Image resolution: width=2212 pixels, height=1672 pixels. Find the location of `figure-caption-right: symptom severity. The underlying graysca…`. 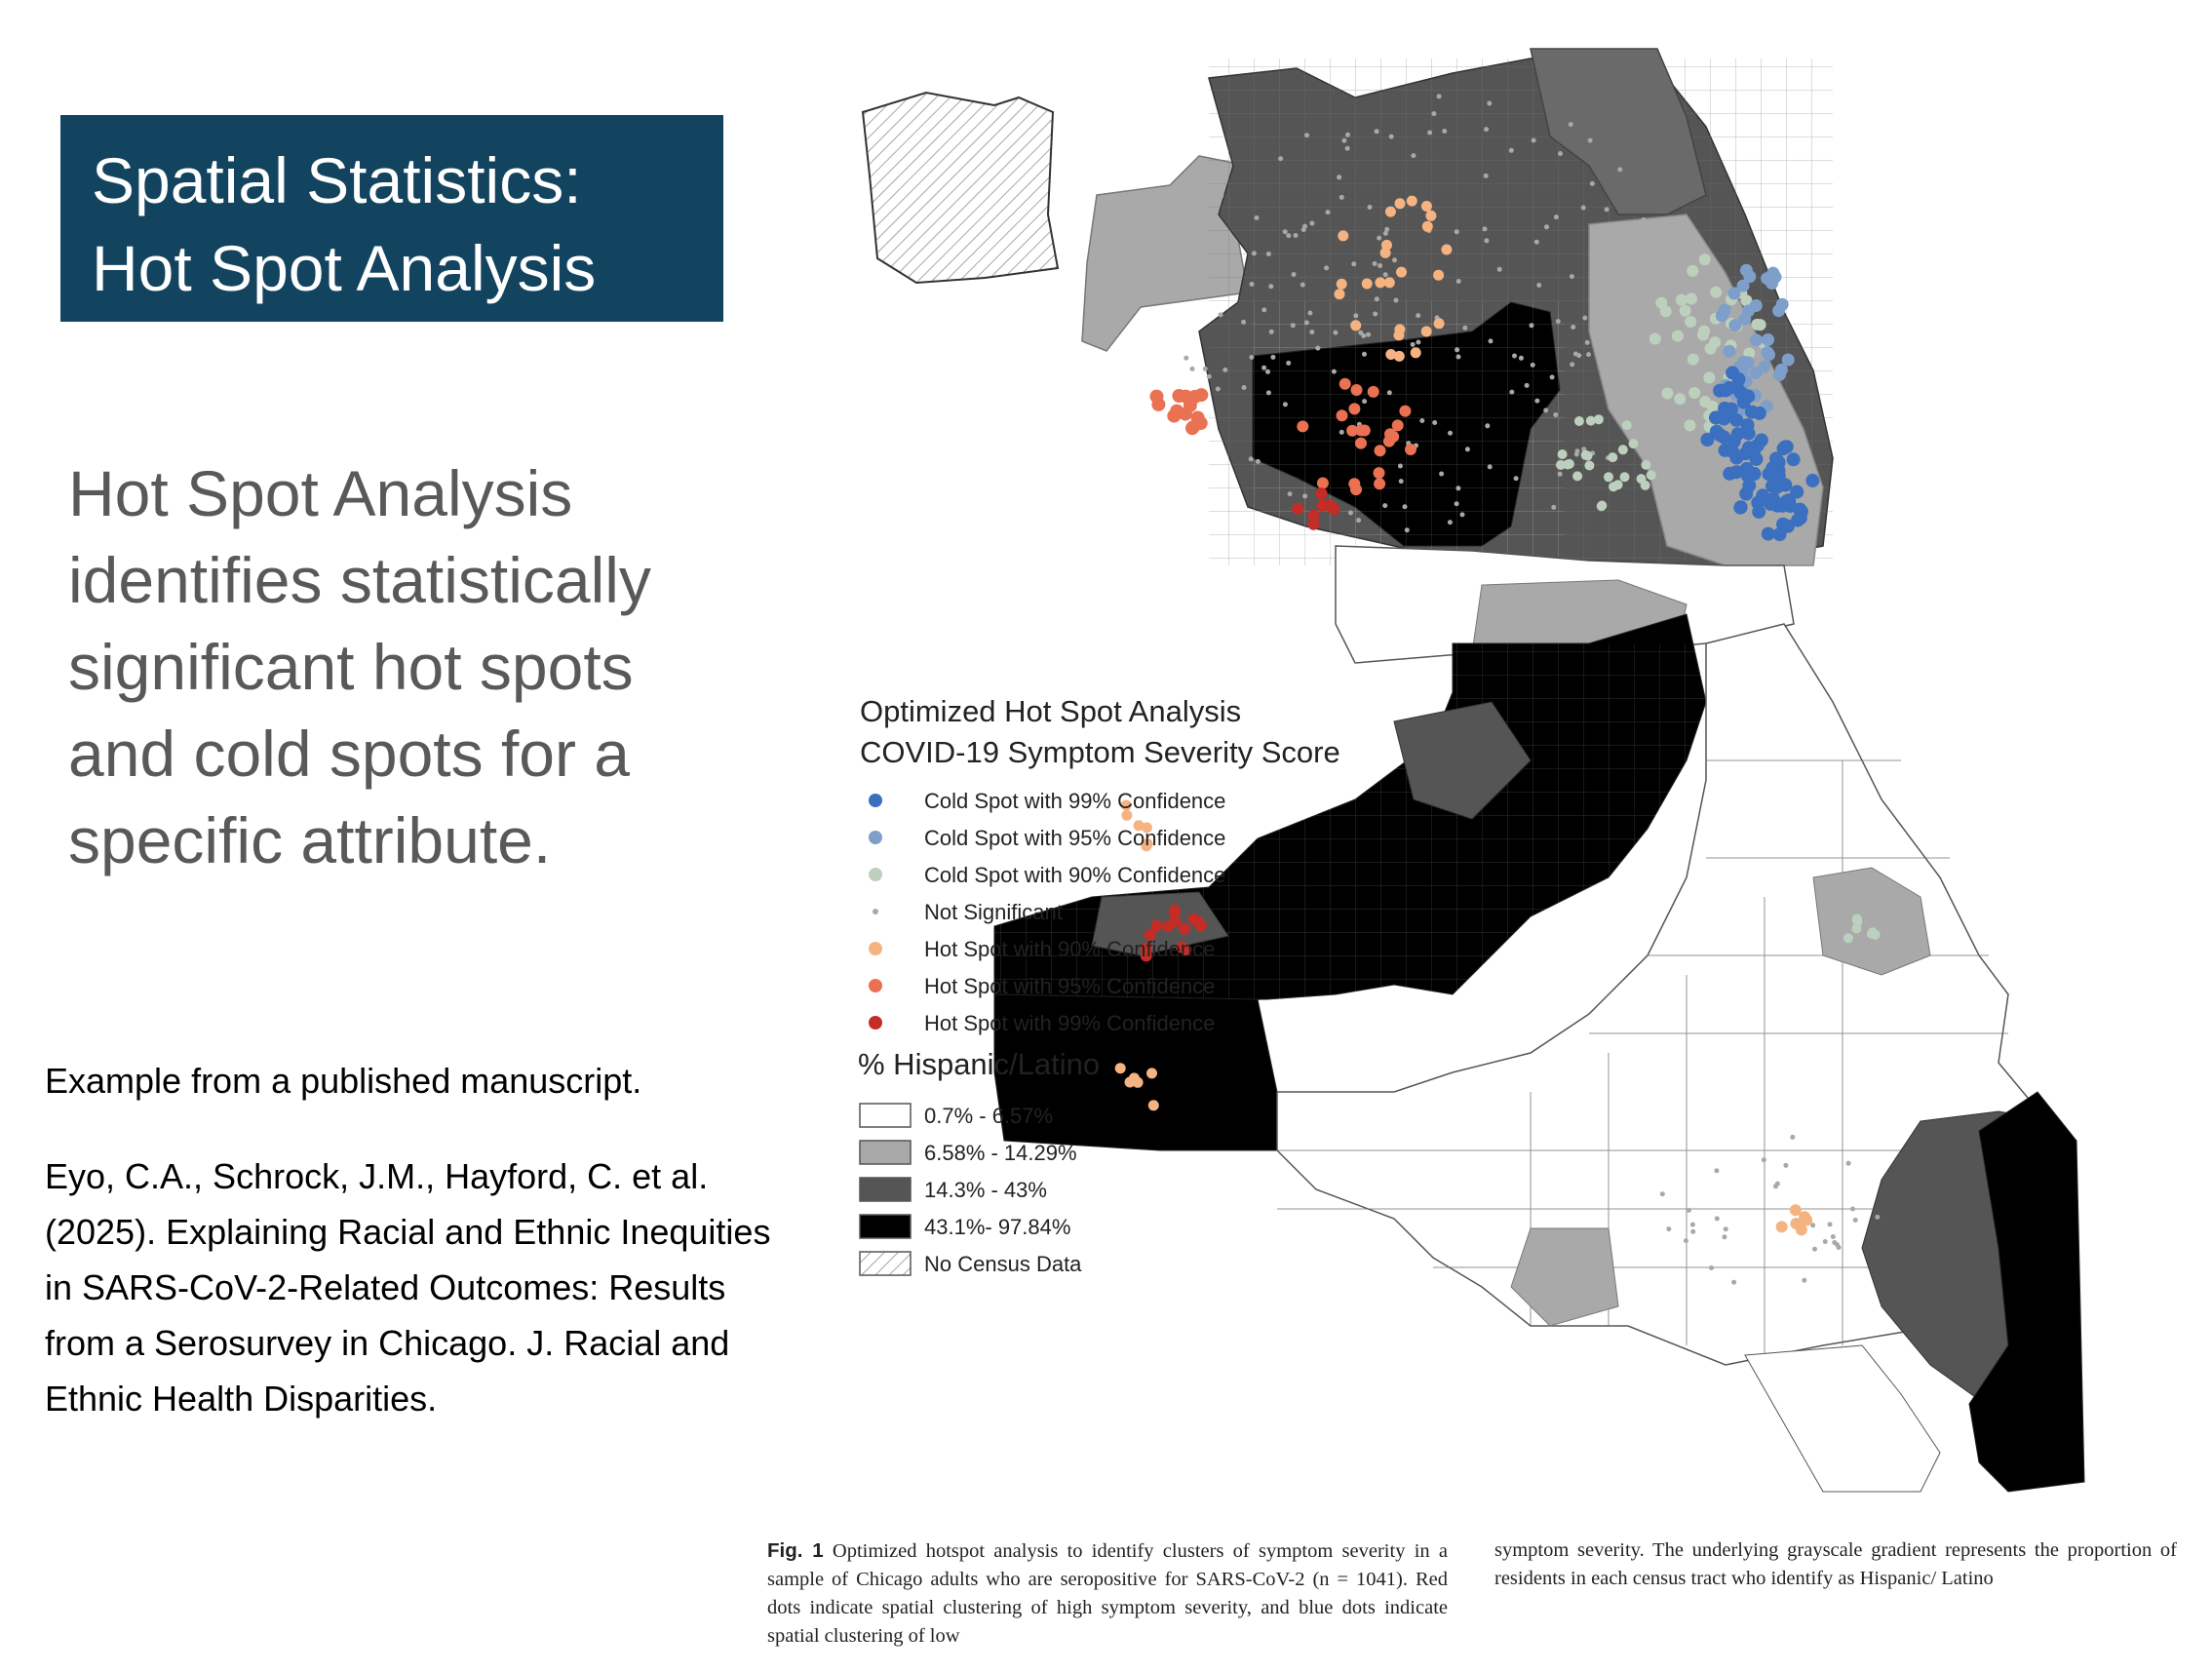

figure-caption-right: symptom severity. The underlying graysca… is located at coordinates (1835, 1564).